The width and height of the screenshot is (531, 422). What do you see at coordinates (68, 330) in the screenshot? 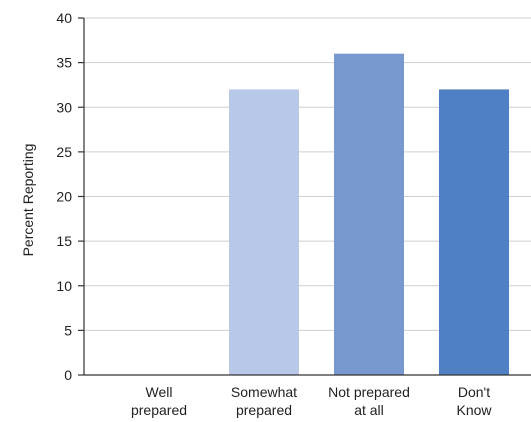
I see `y-tick-label: 5` at bounding box center [68, 330].